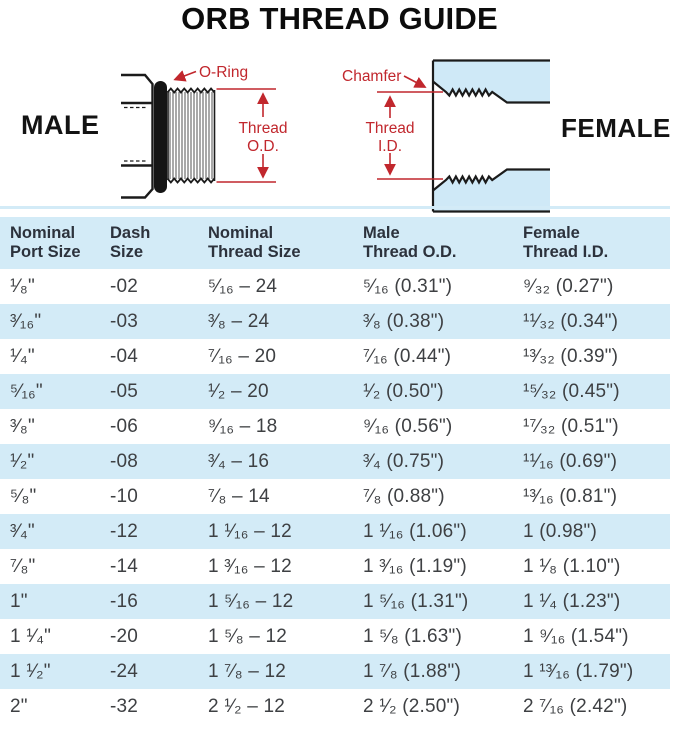 This screenshot has width=679, height=729. What do you see at coordinates (239, 321) in the screenshot?
I see `cell-thread-size: ³⁄₈ – 24` at bounding box center [239, 321].